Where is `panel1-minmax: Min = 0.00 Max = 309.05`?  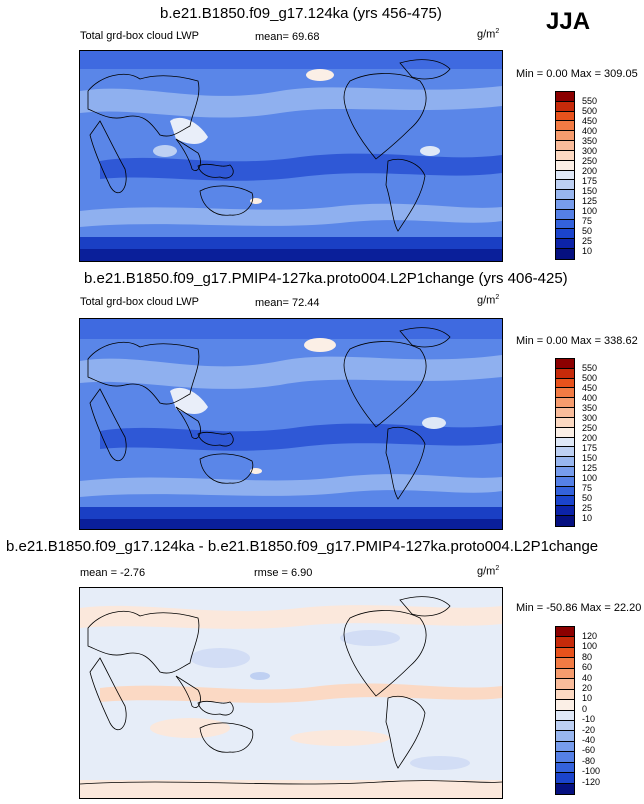 panel1-minmax: Min = 0.00 Max = 309.05 is located at coordinates (577, 74).